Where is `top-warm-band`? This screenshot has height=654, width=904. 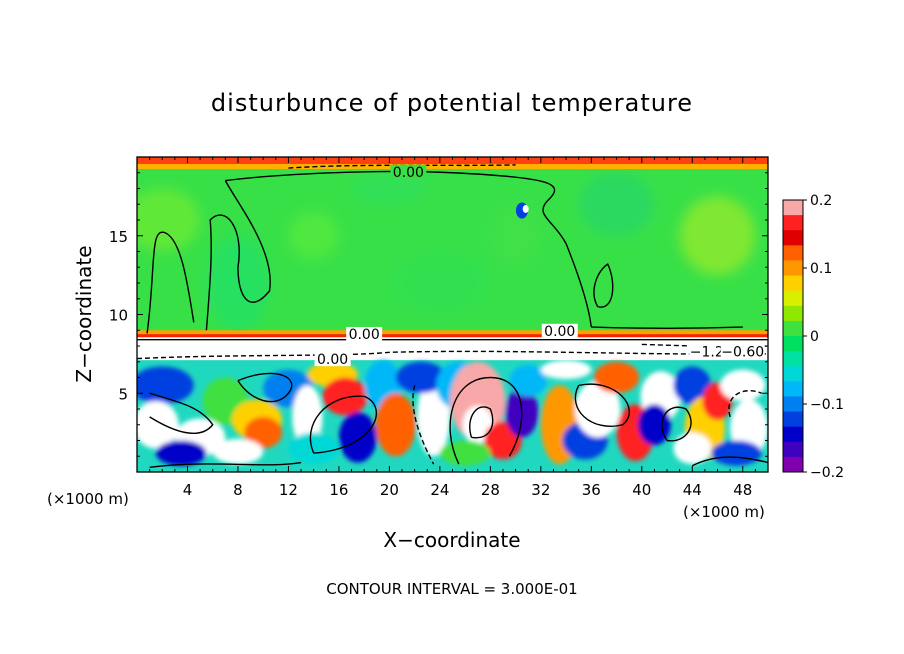 top-warm-band is located at coordinates (452, 160).